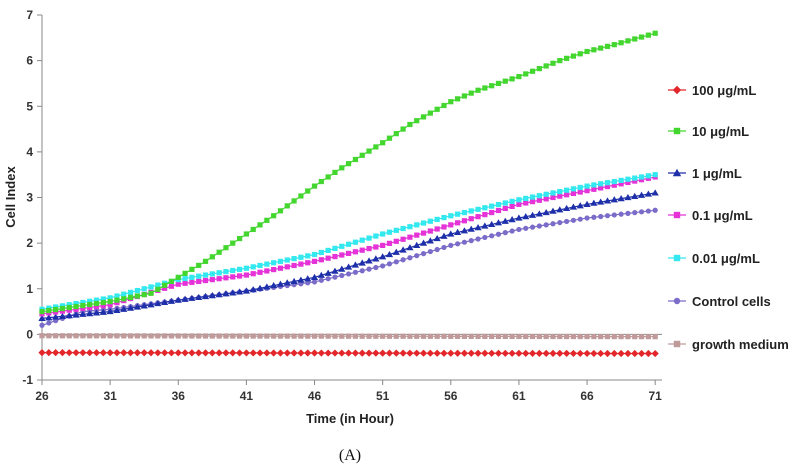  What do you see at coordinates (717, 173) in the screenshot?
I see `legend-label: 1 μg/mL` at bounding box center [717, 173].